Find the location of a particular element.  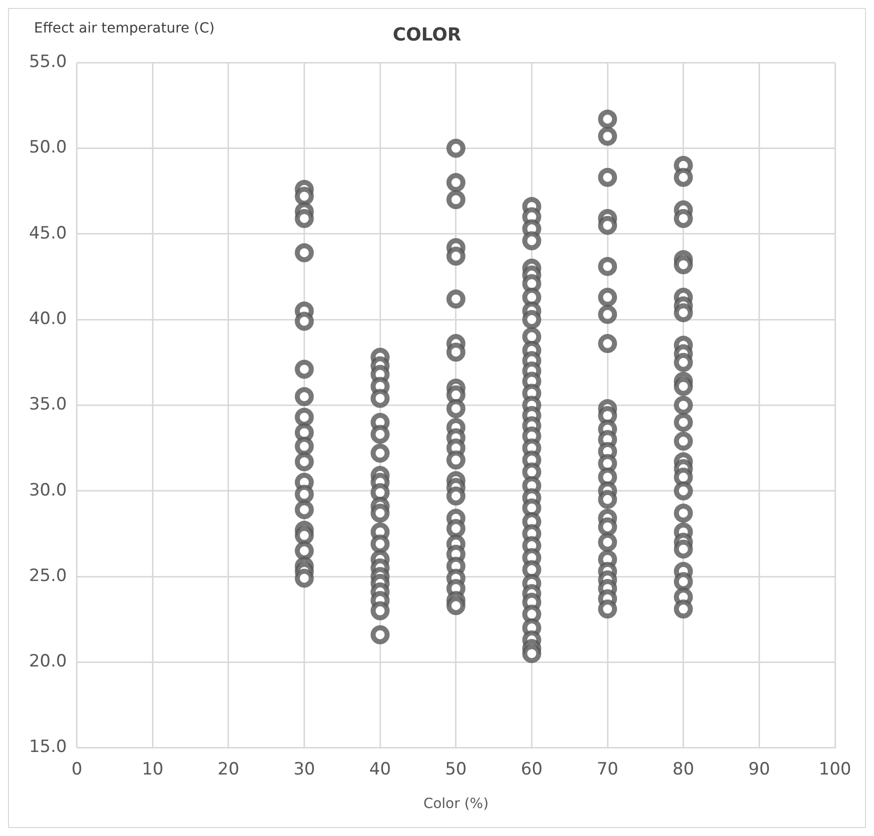

x-tick-label: 30 is located at coordinates (304, 769).